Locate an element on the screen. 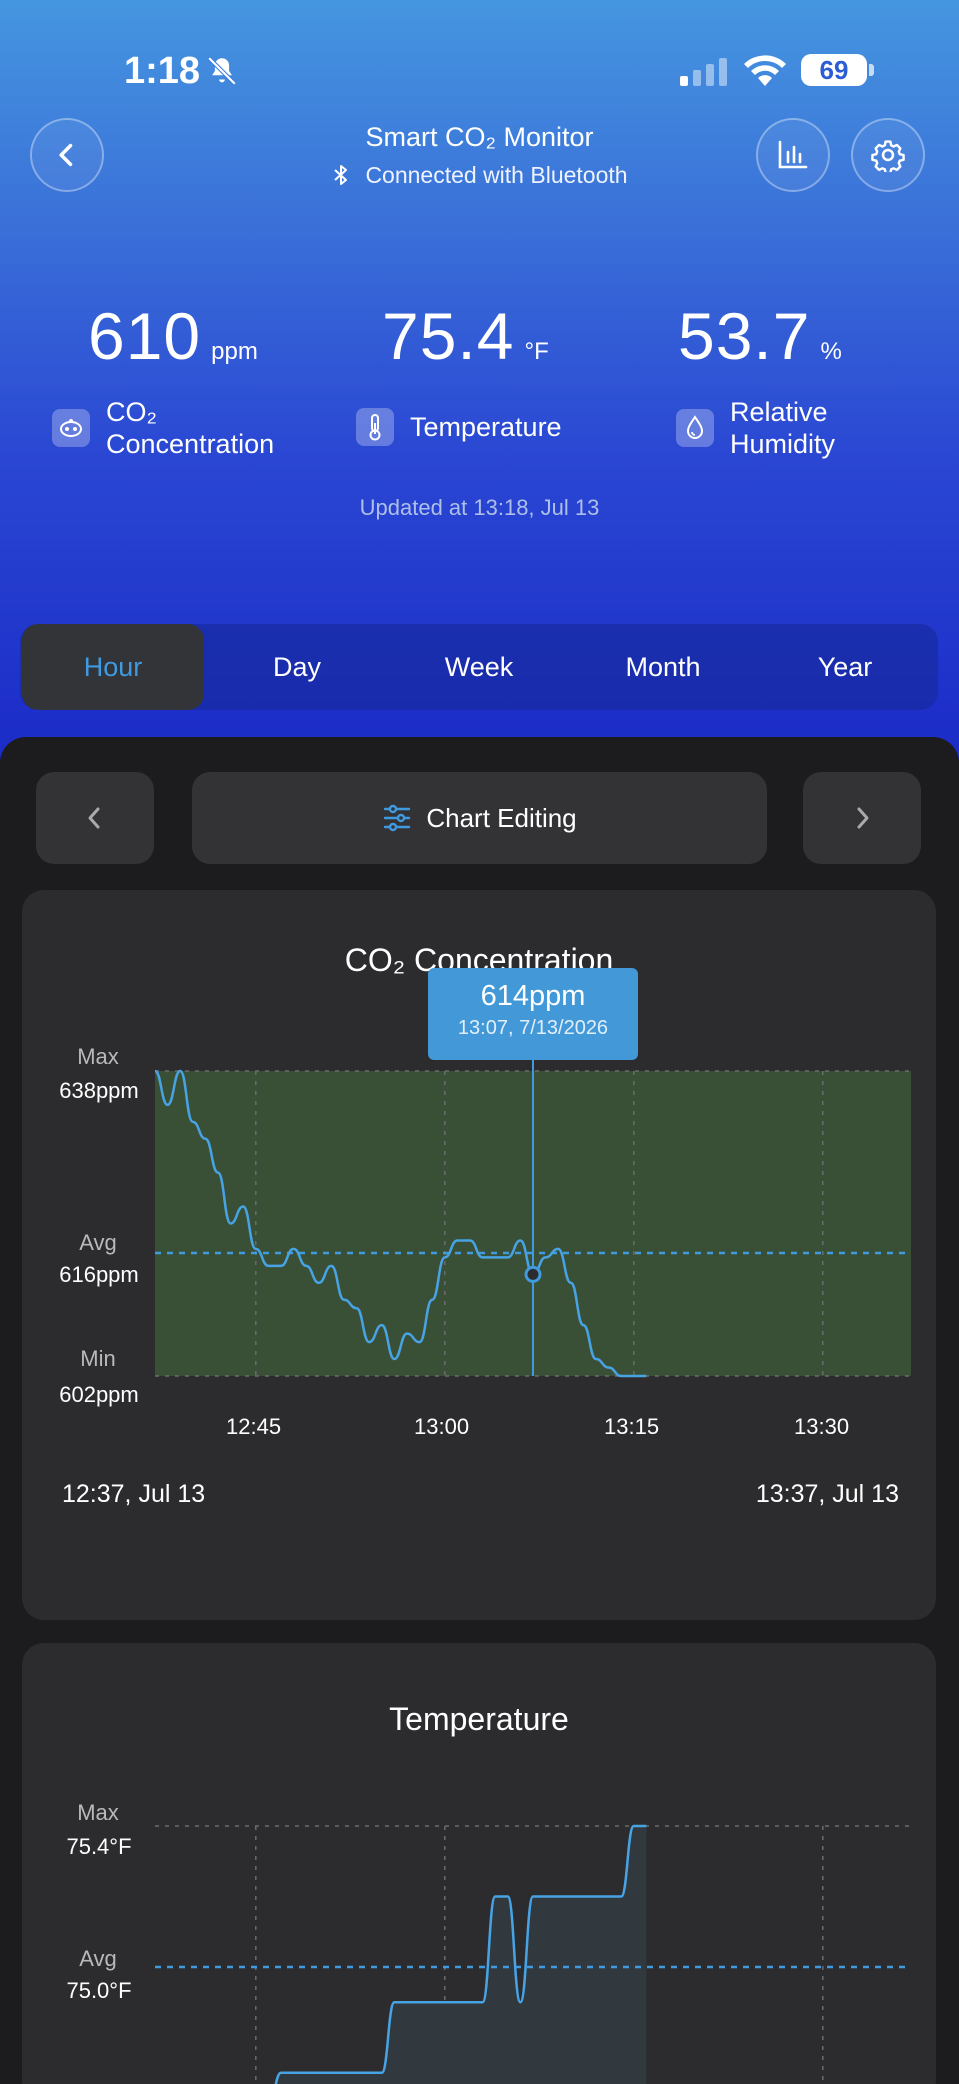 The image size is (959, 2084). temperature-series-line is located at coordinates (460, 1954).